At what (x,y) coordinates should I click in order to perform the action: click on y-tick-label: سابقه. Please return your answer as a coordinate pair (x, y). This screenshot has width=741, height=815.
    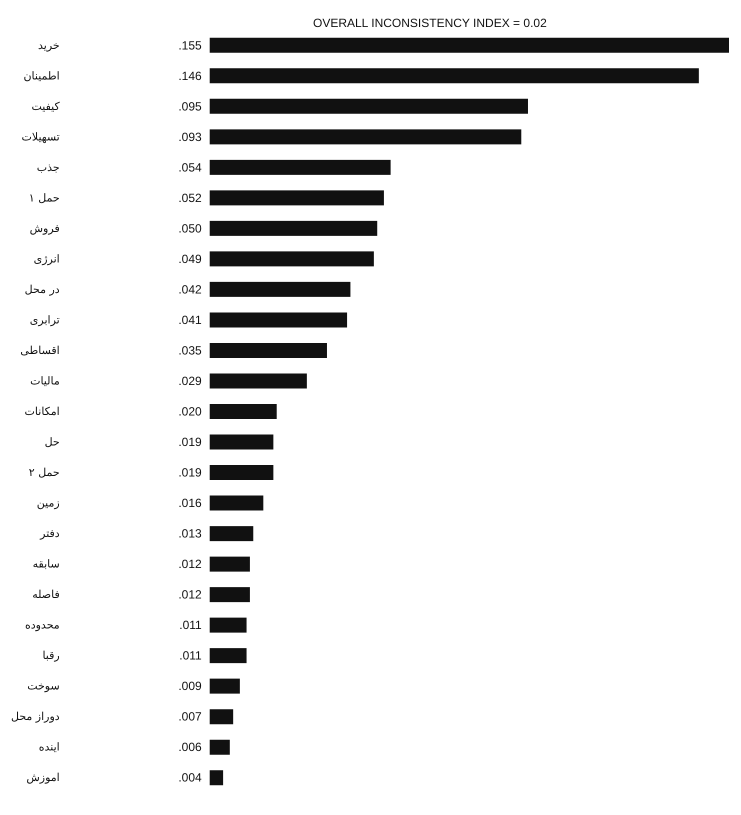
    Looking at the image, I should click on (46, 564).